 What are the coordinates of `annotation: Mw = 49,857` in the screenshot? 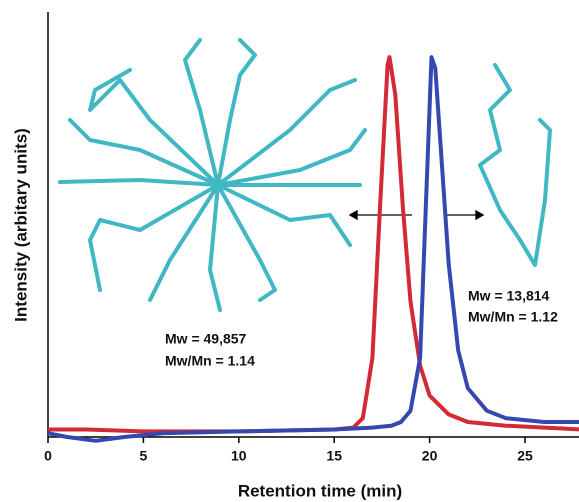 It's located at (206, 339).